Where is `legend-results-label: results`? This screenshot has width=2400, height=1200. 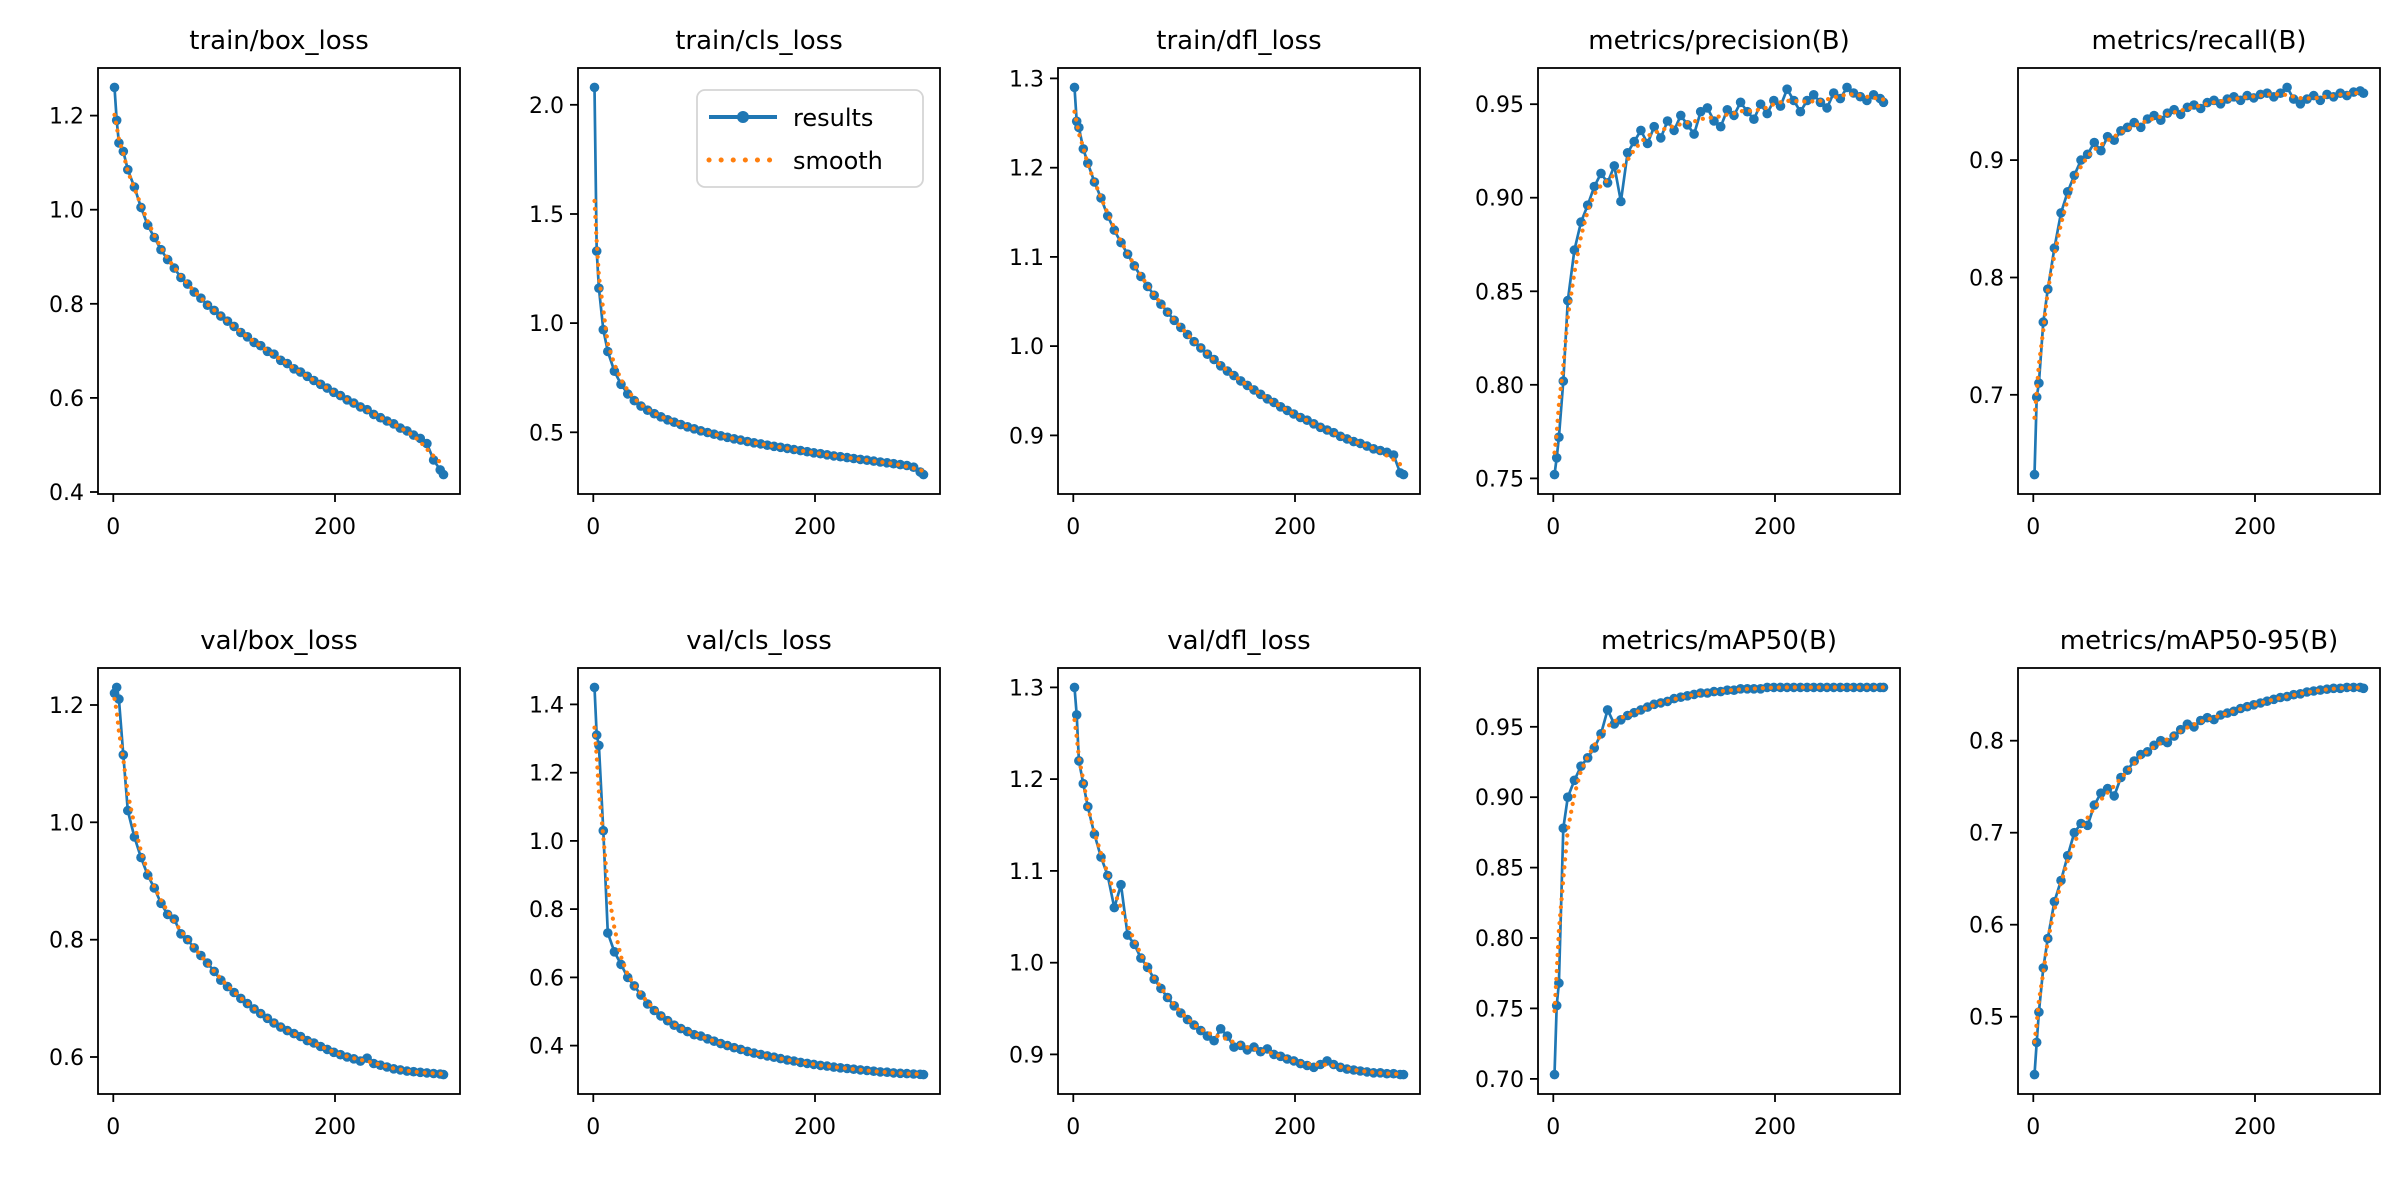
legend-results-label: results is located at coordinates (833, 118).